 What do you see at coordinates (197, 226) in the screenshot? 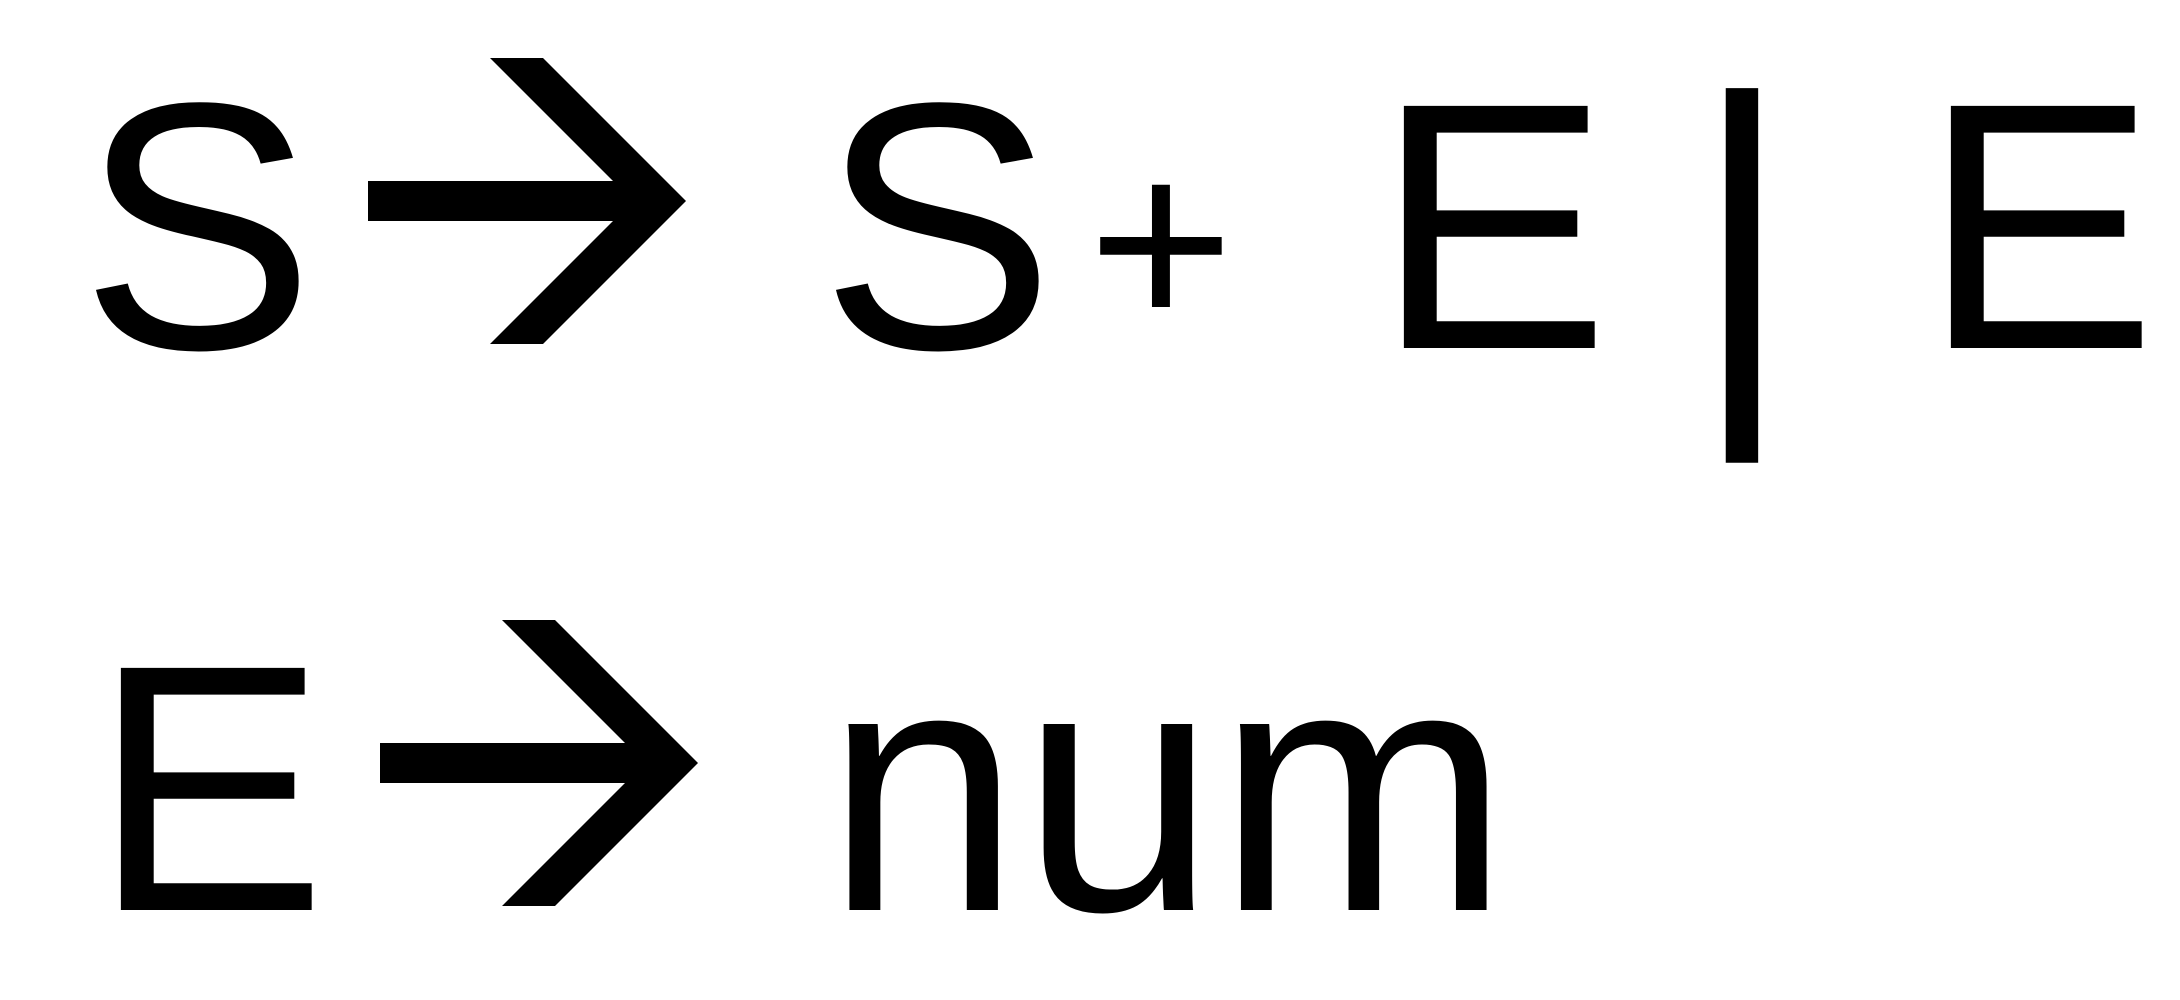
I see `rule-1-lhs-symbol: S` at bounding box center [197, 226].